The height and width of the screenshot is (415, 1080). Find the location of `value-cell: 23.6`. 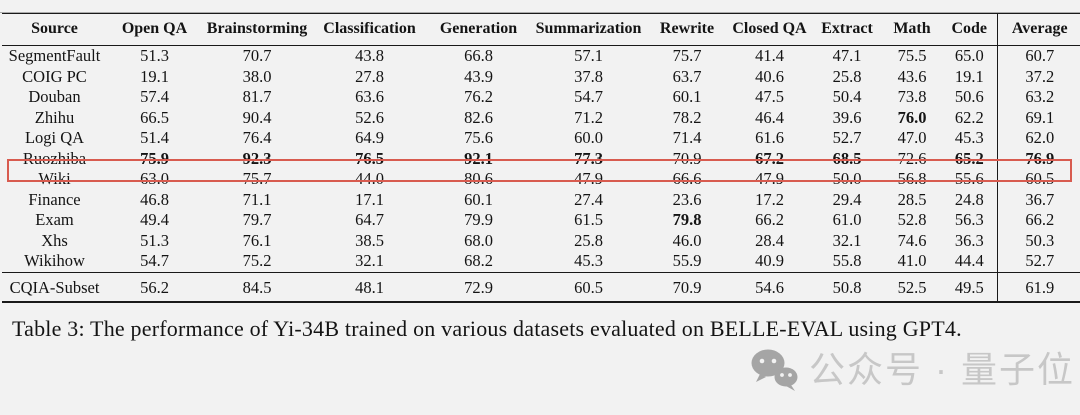

value-cell: 23.6 is located at coordinates (687, 199).